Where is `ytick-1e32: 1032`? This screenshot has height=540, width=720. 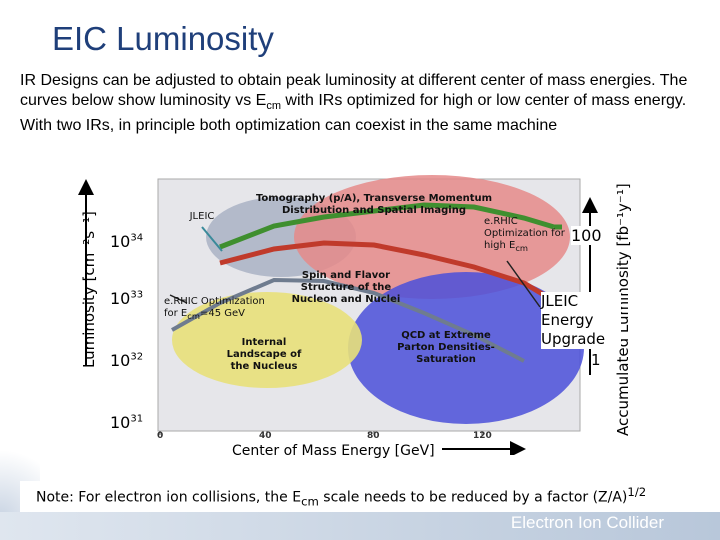
ytick-1e32: 1032 is located at coordinates (127, 360).